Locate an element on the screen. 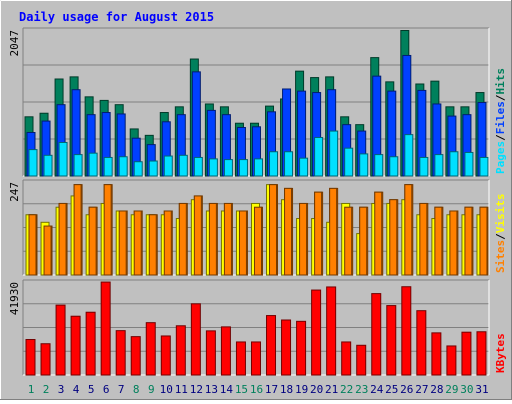  x-tick-label: 19 is located at coordinates (301, 389).